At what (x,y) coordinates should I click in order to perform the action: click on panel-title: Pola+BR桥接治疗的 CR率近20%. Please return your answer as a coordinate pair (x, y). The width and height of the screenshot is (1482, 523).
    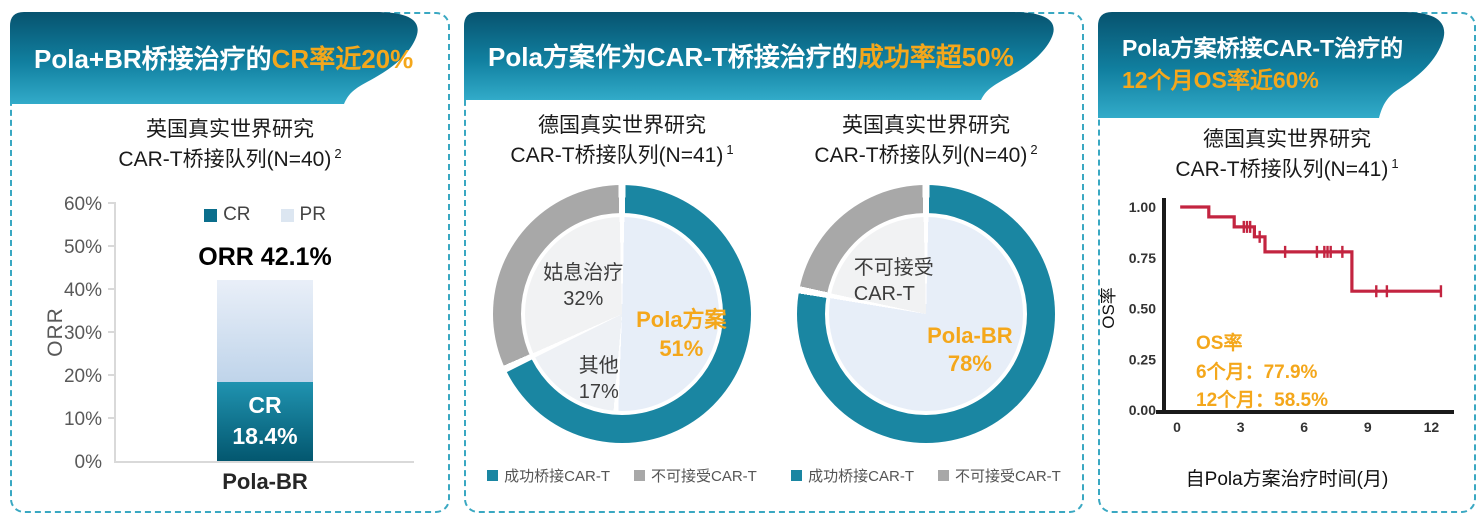
    Looking at the image, I should click on (212, 57).